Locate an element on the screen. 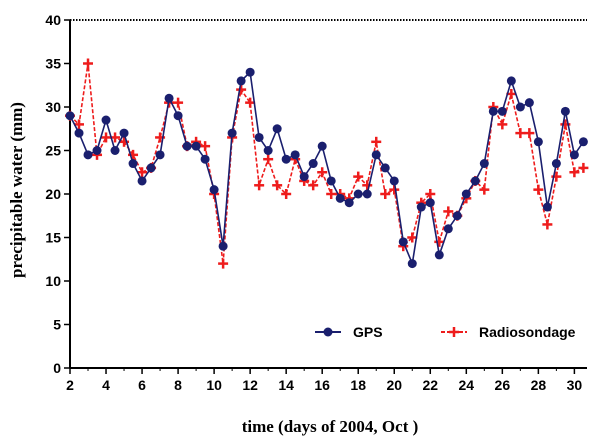 The width and height of the screenshot is (591, 438). y-tick-label: 40 is located at coordinates (53, 20).